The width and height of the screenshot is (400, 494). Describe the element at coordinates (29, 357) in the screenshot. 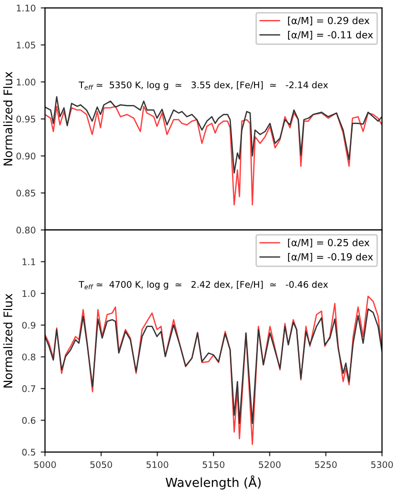

I see `y-tick-label: 0.8` at that location.